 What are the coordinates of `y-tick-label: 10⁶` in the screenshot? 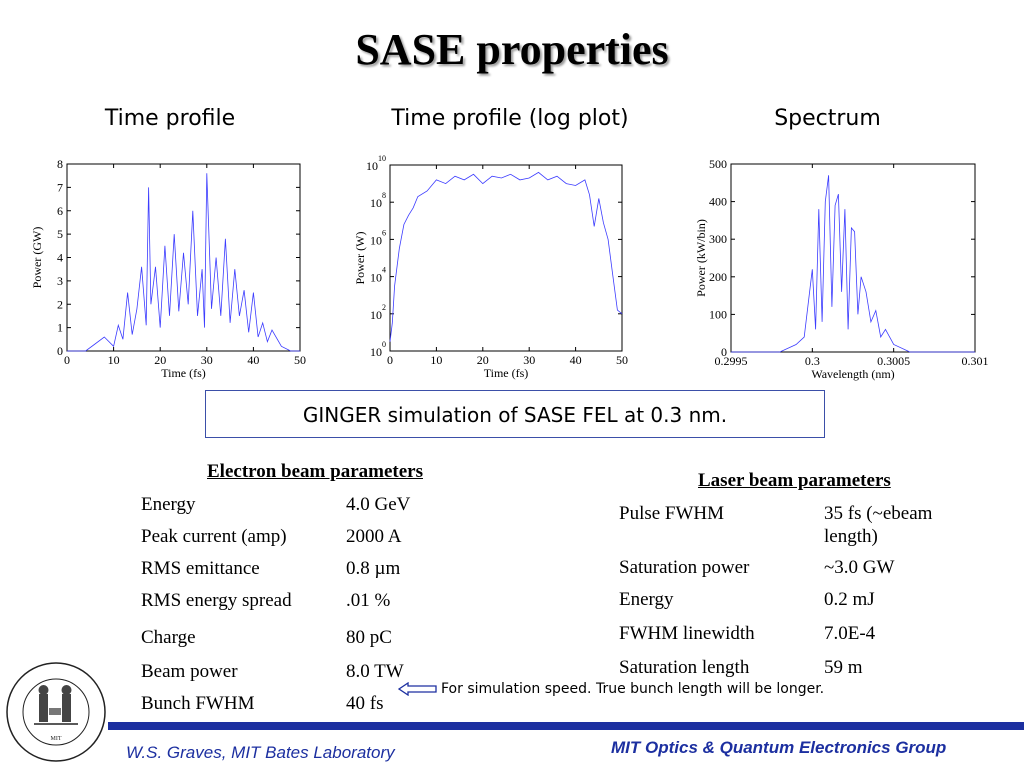 It's located at (378, 237).